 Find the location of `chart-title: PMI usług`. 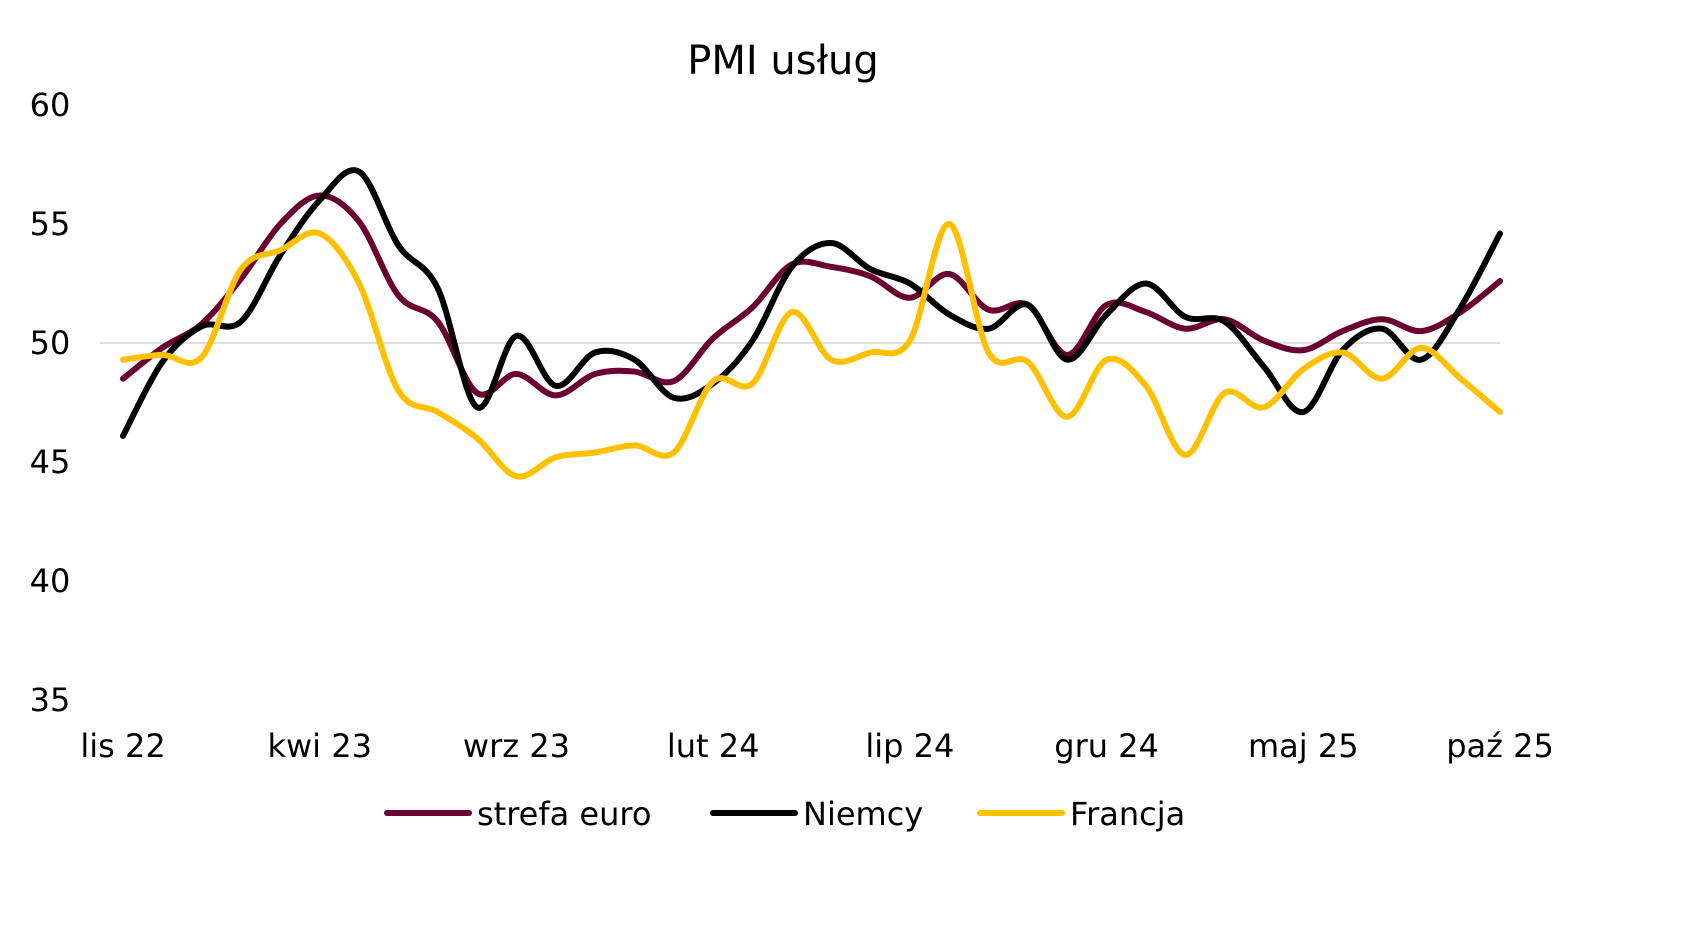

chart-title: PMI usług is located at coordinates (782, 61).